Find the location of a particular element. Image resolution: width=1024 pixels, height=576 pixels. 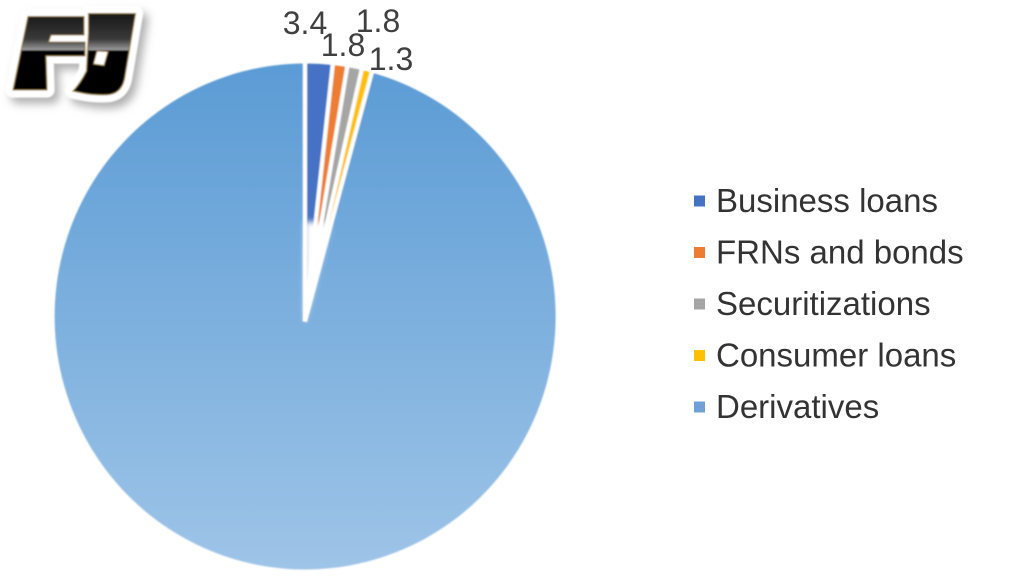

svg-text: Business loans is located at coordinates (827, 200).